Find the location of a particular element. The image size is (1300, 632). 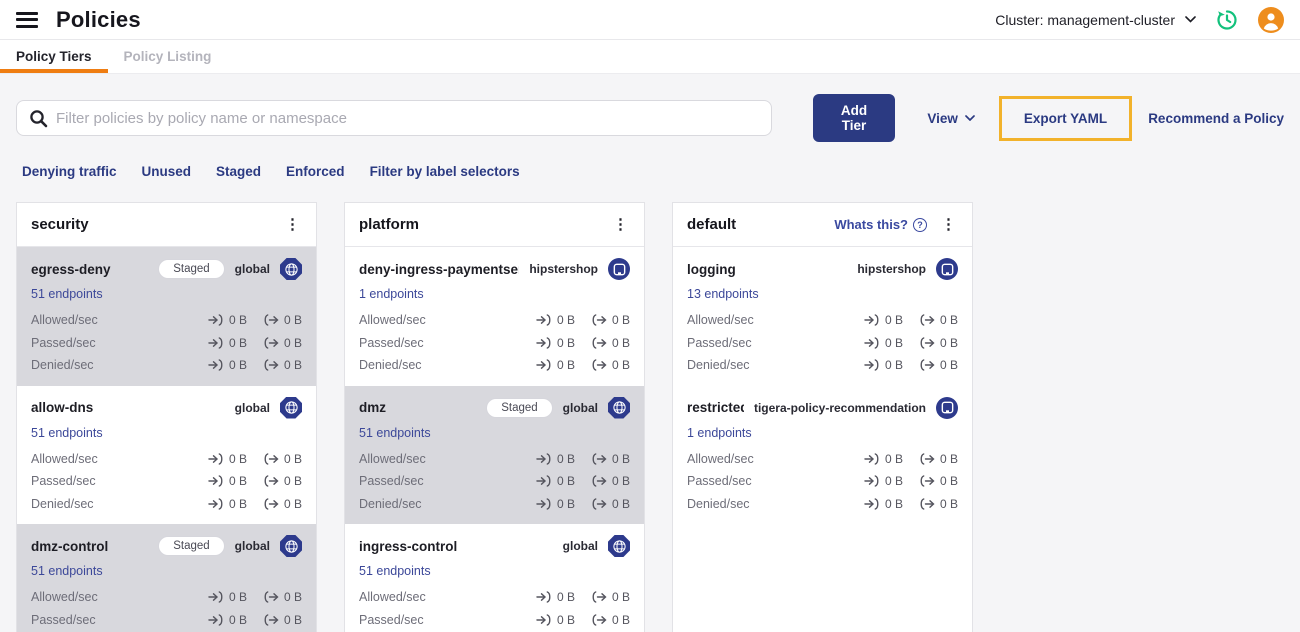

page-title: Policies is located at coordinates (98, 19).